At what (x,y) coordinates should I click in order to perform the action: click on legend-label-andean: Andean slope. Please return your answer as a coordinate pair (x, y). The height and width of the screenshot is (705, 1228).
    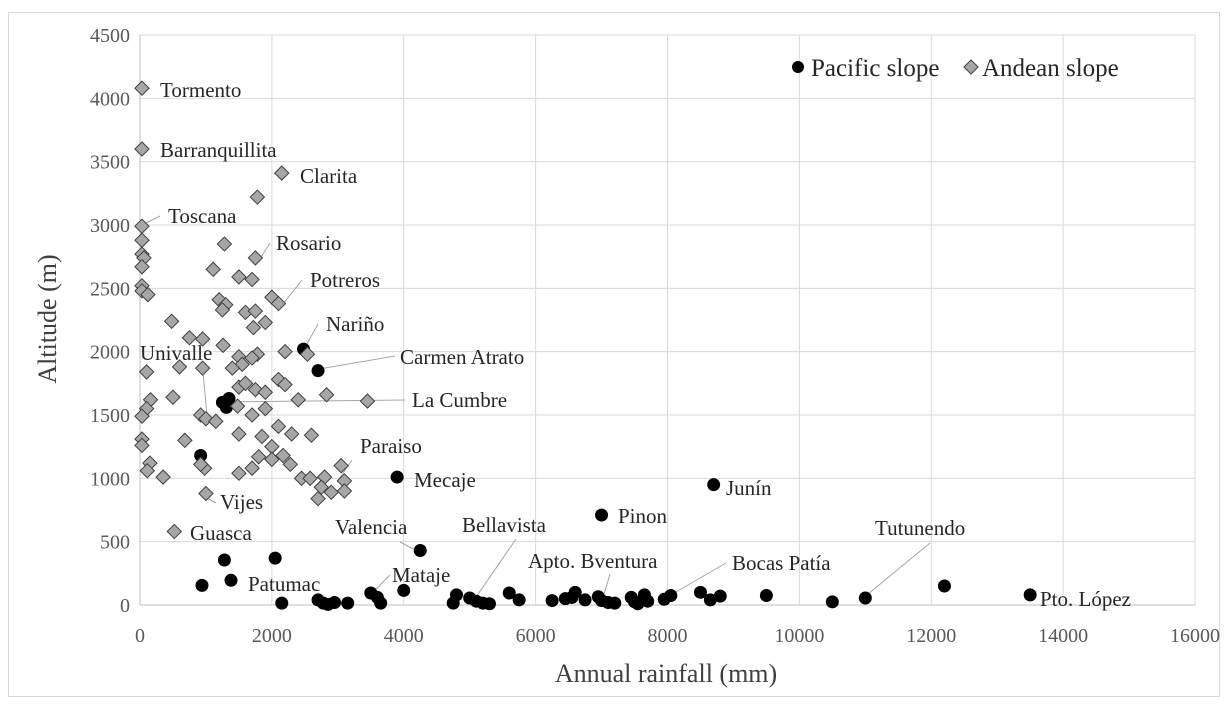
    Looking at the image, I should click on (1050, 68).